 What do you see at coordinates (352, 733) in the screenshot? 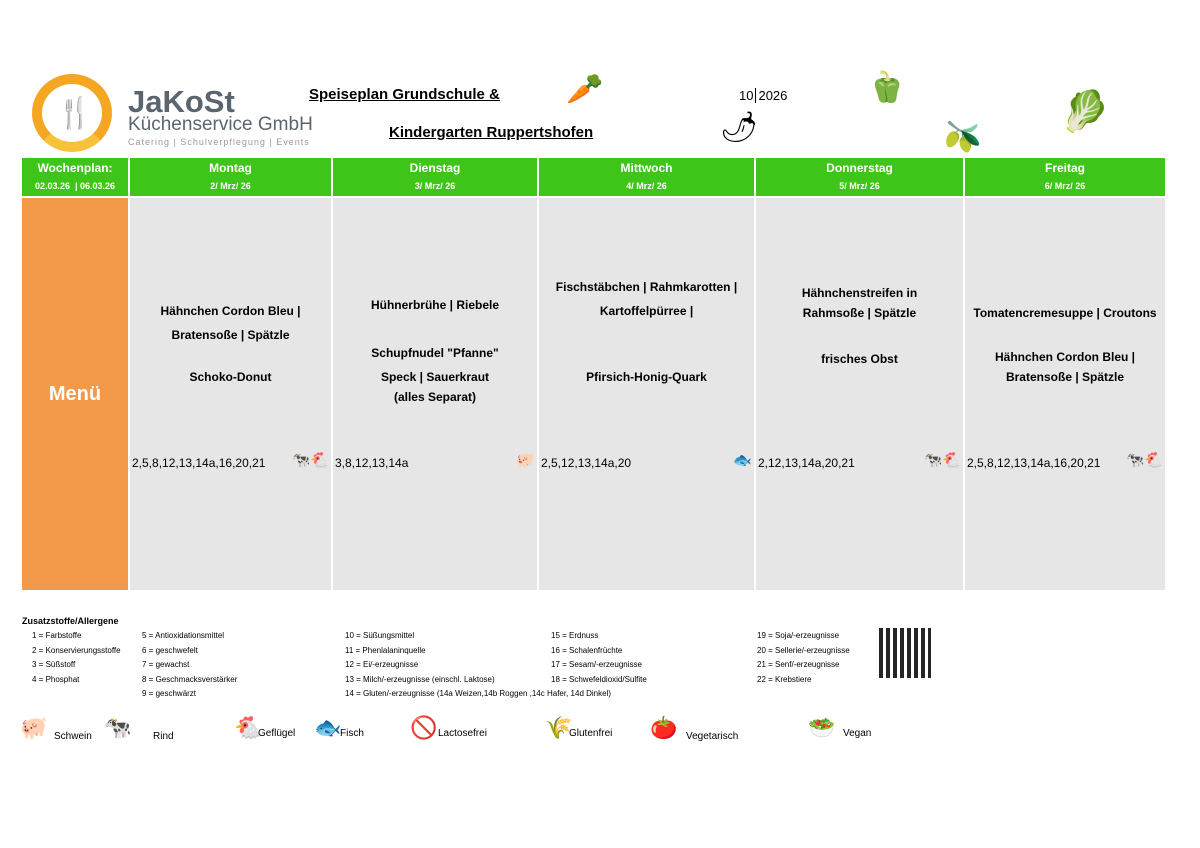
I see `legend-label: Fisch` at bounding box center [352, 733].